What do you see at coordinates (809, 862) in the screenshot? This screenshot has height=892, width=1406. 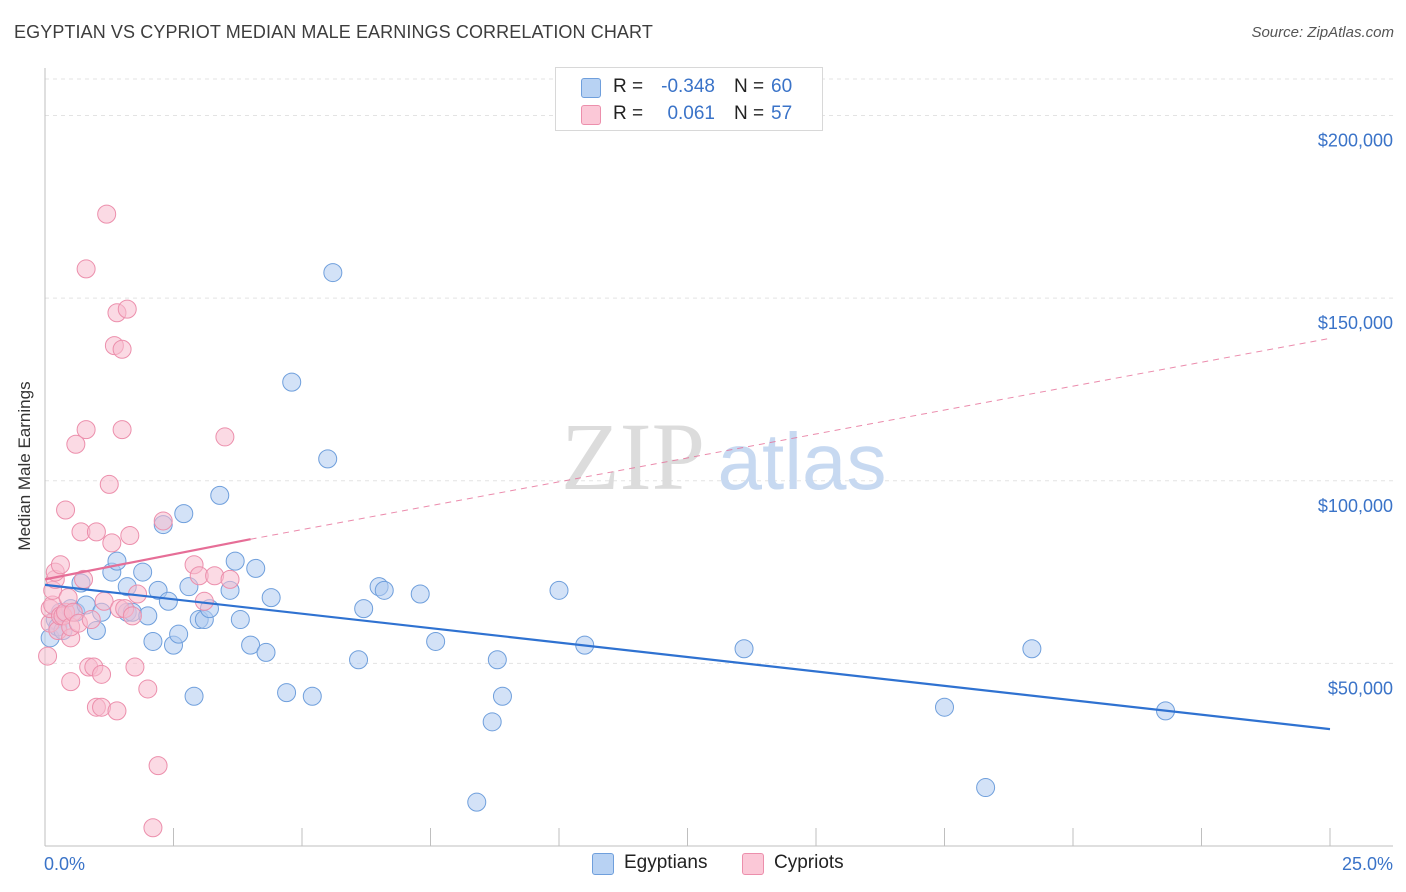 I see `cypriots-legend-label: Cypriots` at bounding box center [809, 862].